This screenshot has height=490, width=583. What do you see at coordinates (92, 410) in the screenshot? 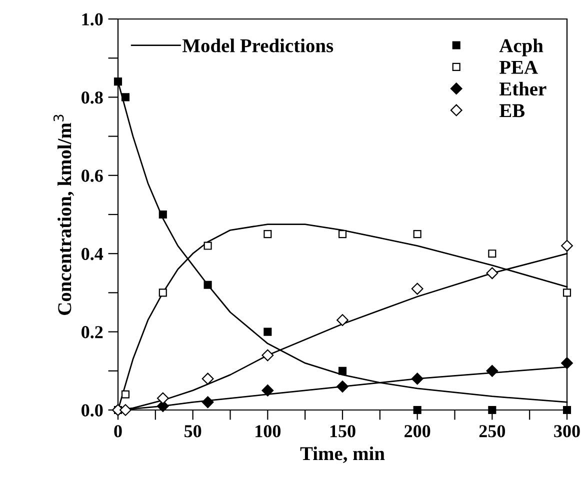
I see `y-tick-label: 0.0` at bounding box center [92, 410].